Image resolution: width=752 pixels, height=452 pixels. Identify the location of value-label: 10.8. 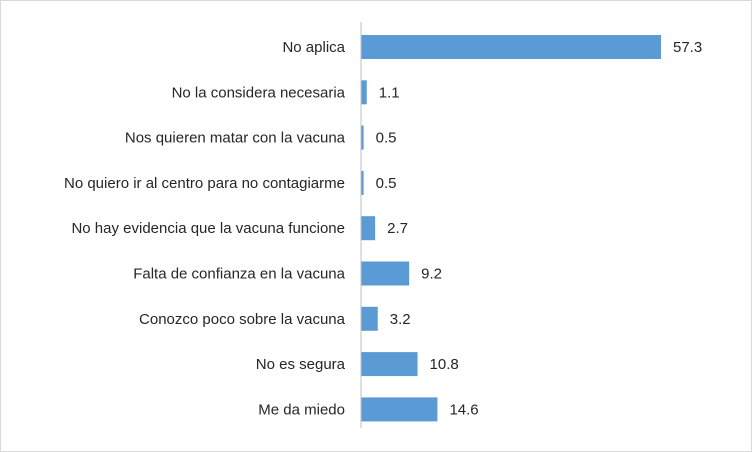
(444, 364).